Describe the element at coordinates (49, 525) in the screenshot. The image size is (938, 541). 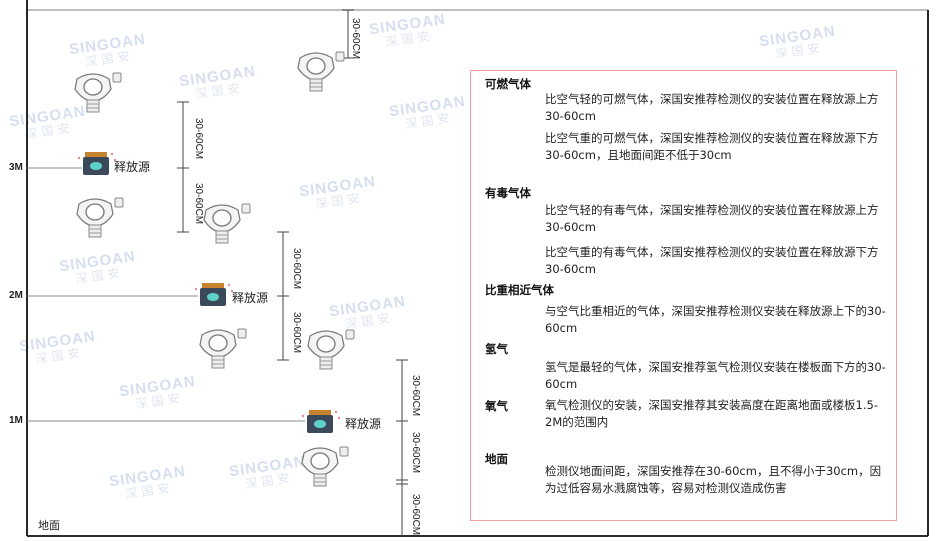
I see `ground-label: 地面` at that location.